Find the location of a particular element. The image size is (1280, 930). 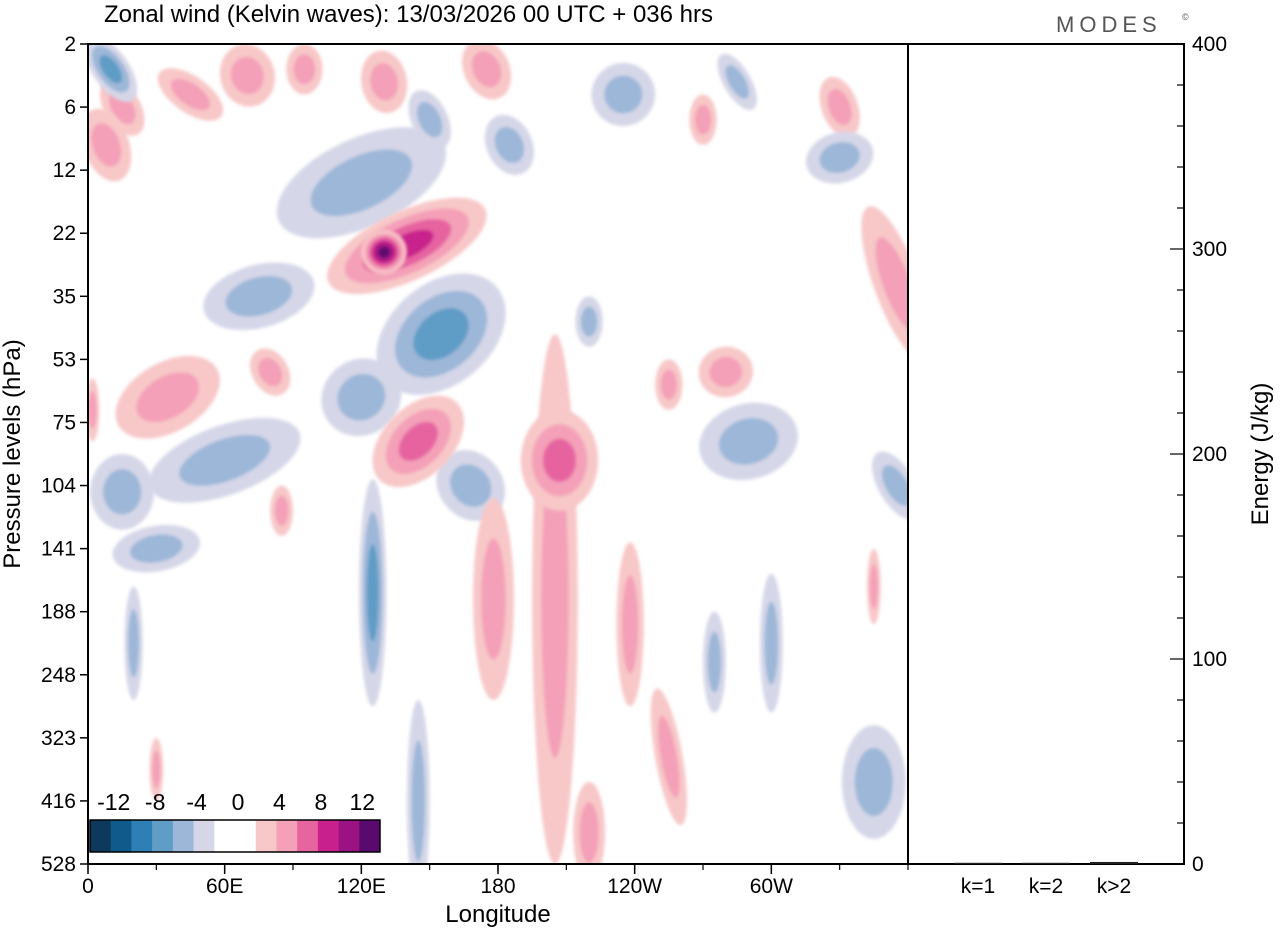

pressure-axis: 2 6 12 22 35 53 75 104 141 188 248 323 416 528 is located at coordinates (64, 454).